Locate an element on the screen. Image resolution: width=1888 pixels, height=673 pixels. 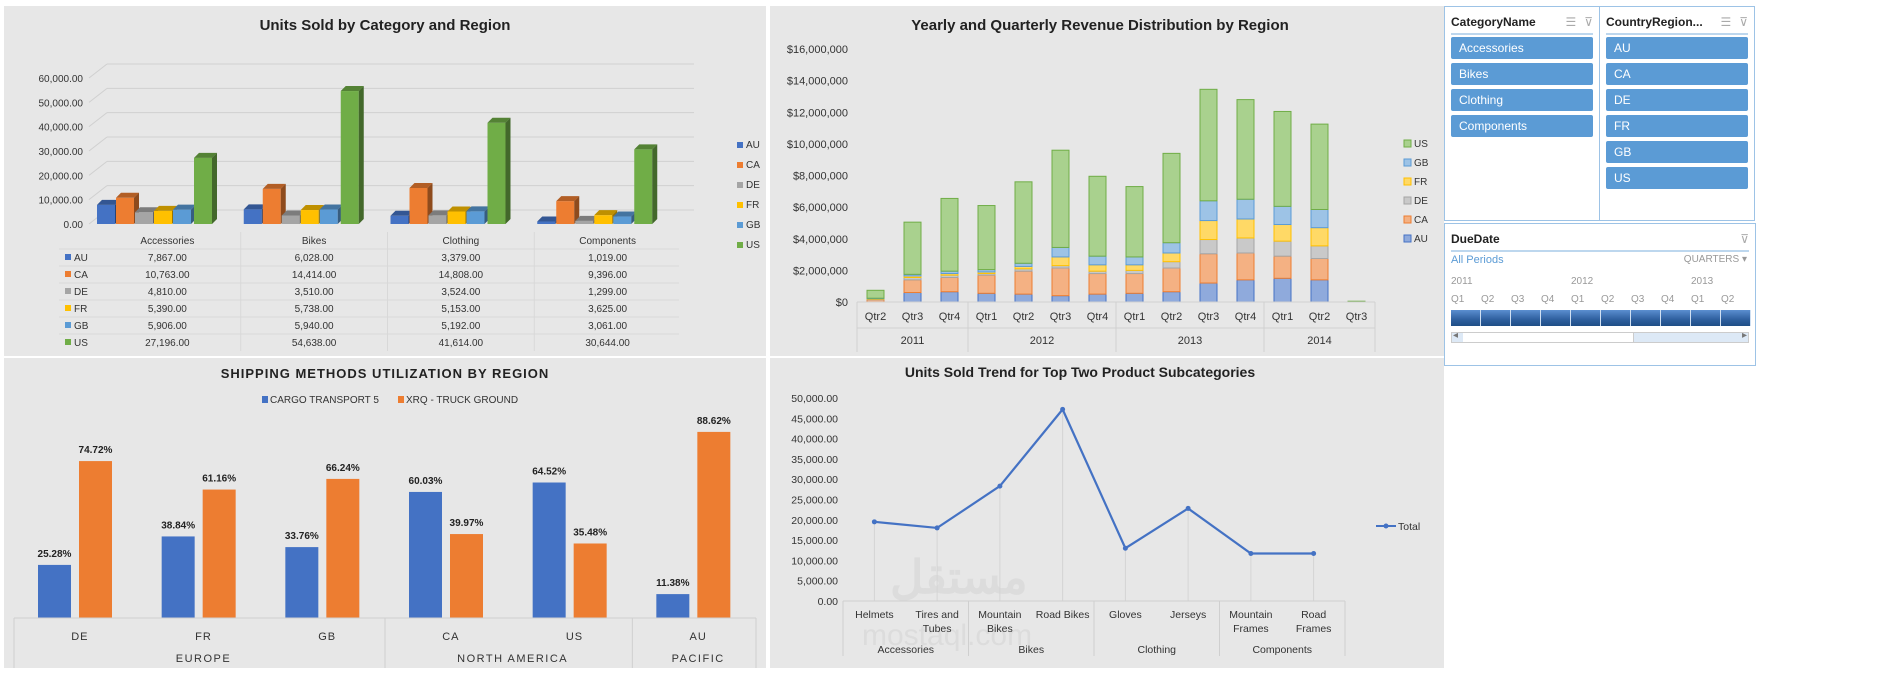
slicer-item-de: DE is located at coordinates (1677, 100).